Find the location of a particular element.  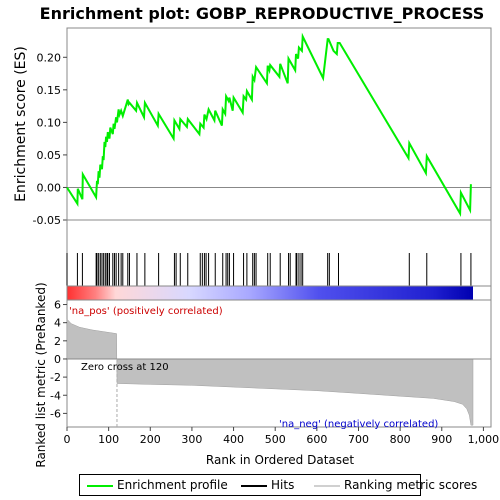

ranked-x-tick-label: 500 is located at coordinates (275, 439).